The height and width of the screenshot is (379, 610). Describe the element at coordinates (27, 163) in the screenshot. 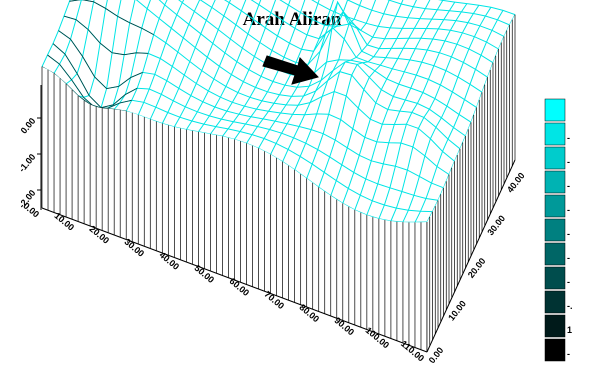

I see `z-tick-label: -1.00` at that location.